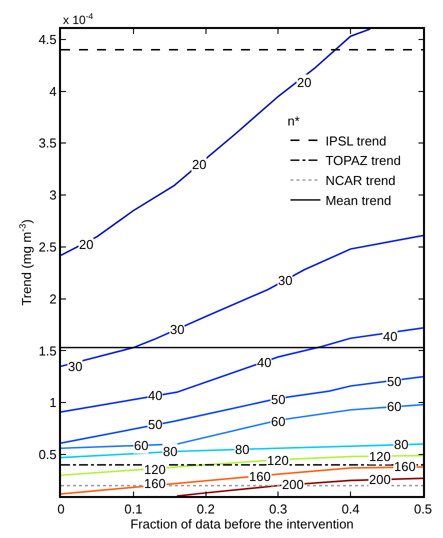 Image resolution: width=443 pixels, height=538 pixels. Describe the element at coordinates (47, 454) in the screenshot. I see `y-tick-label: 0.5` at that location.